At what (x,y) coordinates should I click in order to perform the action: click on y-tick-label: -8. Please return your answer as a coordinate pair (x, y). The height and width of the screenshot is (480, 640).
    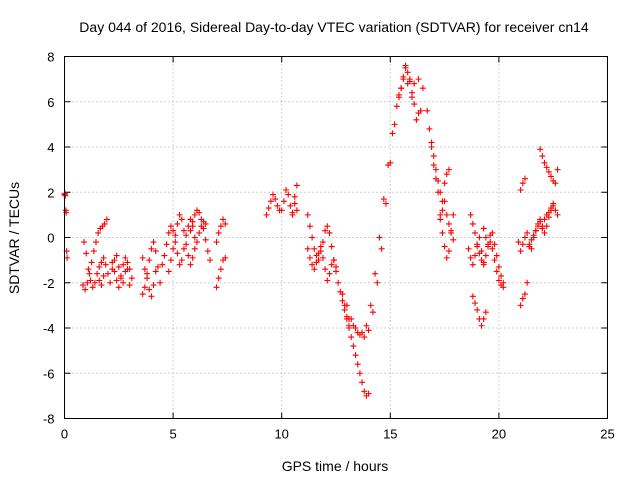
    Looking at the image, I should click on (49, 419).